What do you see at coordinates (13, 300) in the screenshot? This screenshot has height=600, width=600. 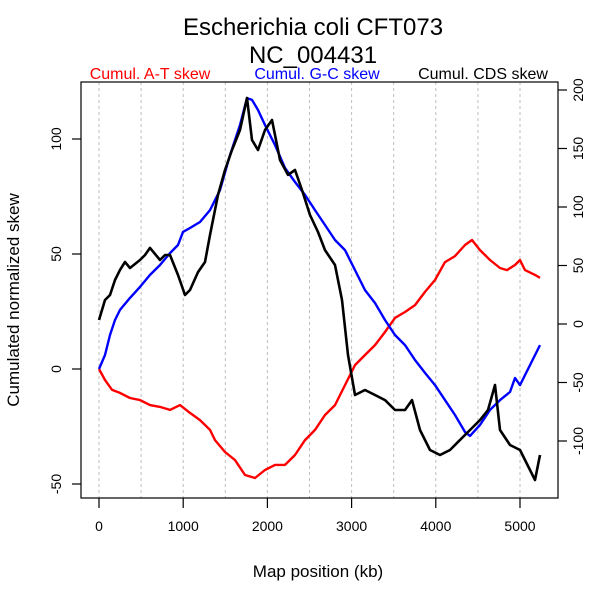 I see `y-axis-label: Cumulated normalized skew` at bounding box center [13, 300].